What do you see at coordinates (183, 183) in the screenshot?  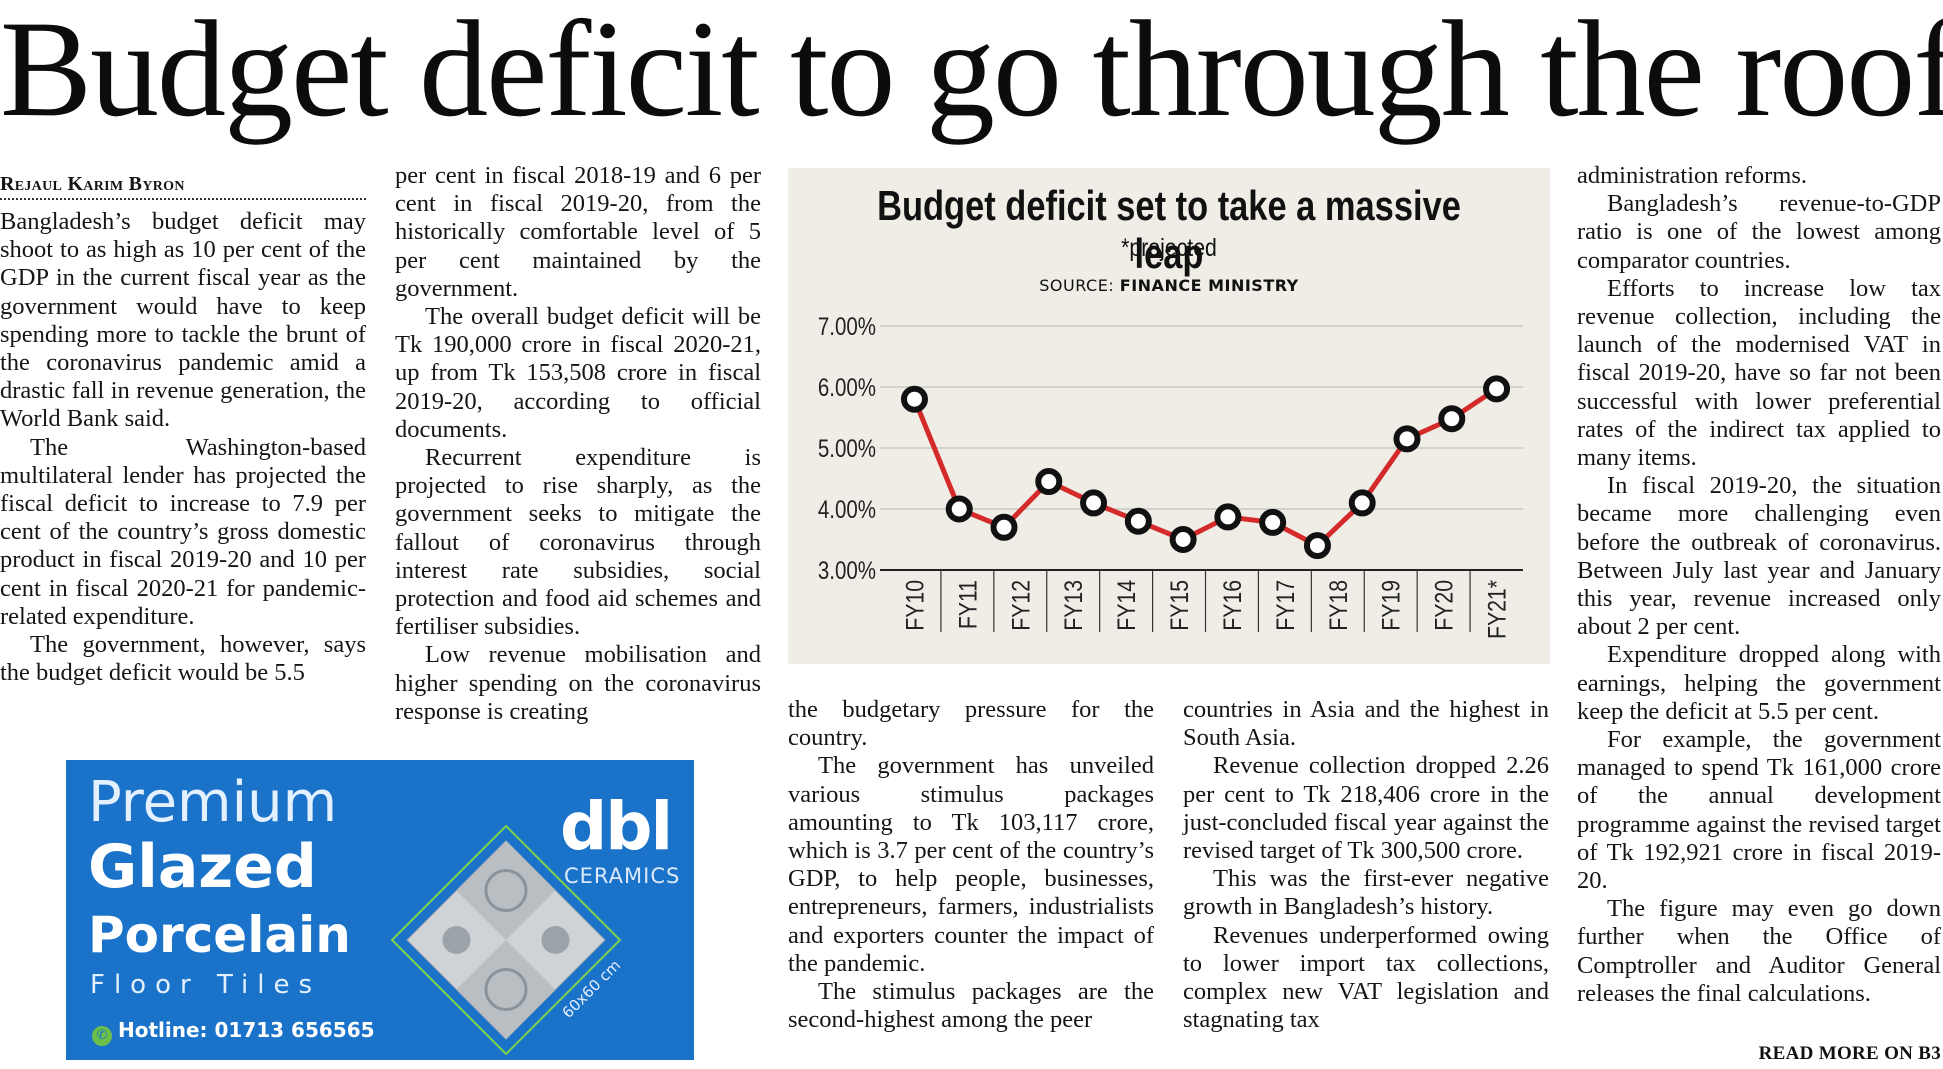 I see `byline: Rejaul Karim Byron` at bounding box center [183, 183].